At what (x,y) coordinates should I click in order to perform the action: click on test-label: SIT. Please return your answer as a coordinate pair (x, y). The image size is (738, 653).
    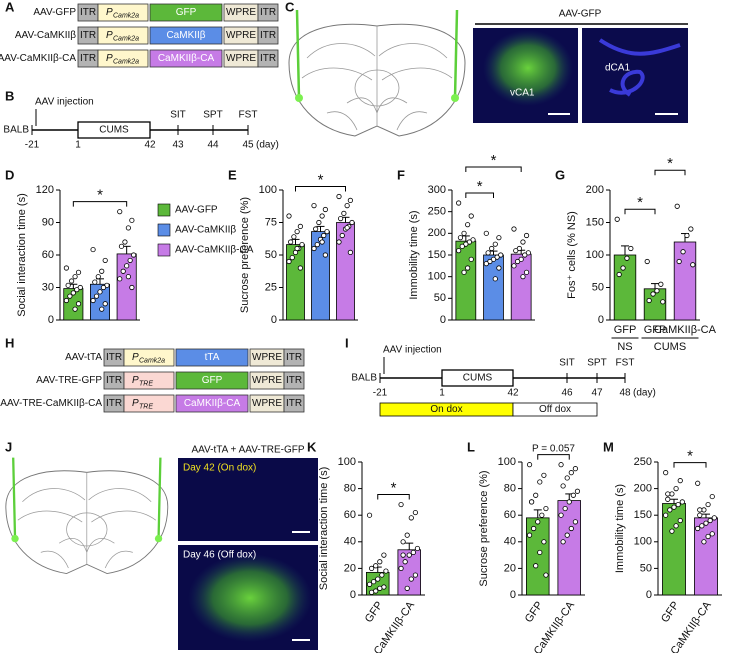
    Looking at the image, I should click on (178, 115).